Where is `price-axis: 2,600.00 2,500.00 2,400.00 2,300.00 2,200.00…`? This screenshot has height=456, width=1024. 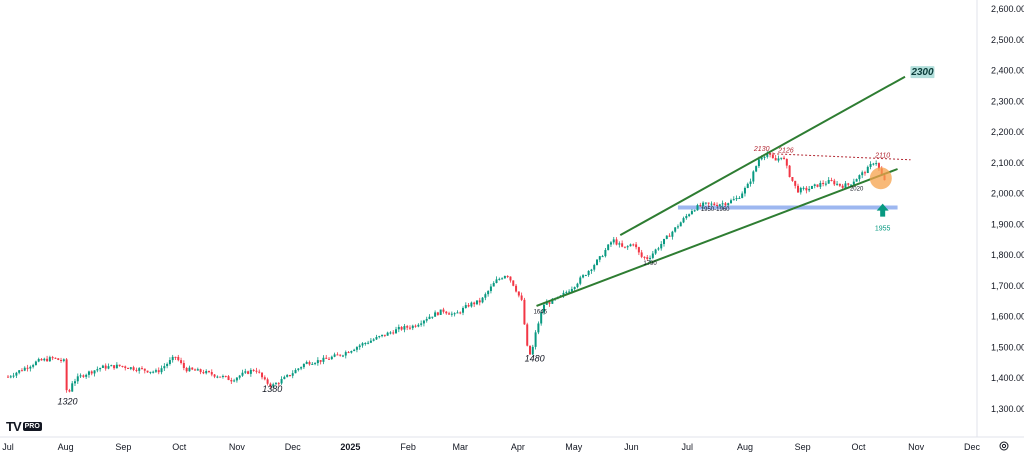
price-axis: 2,600.00 2,500.00 2,400.00 2,300.00 2,200.00… is located at coordinates (1007, 209).